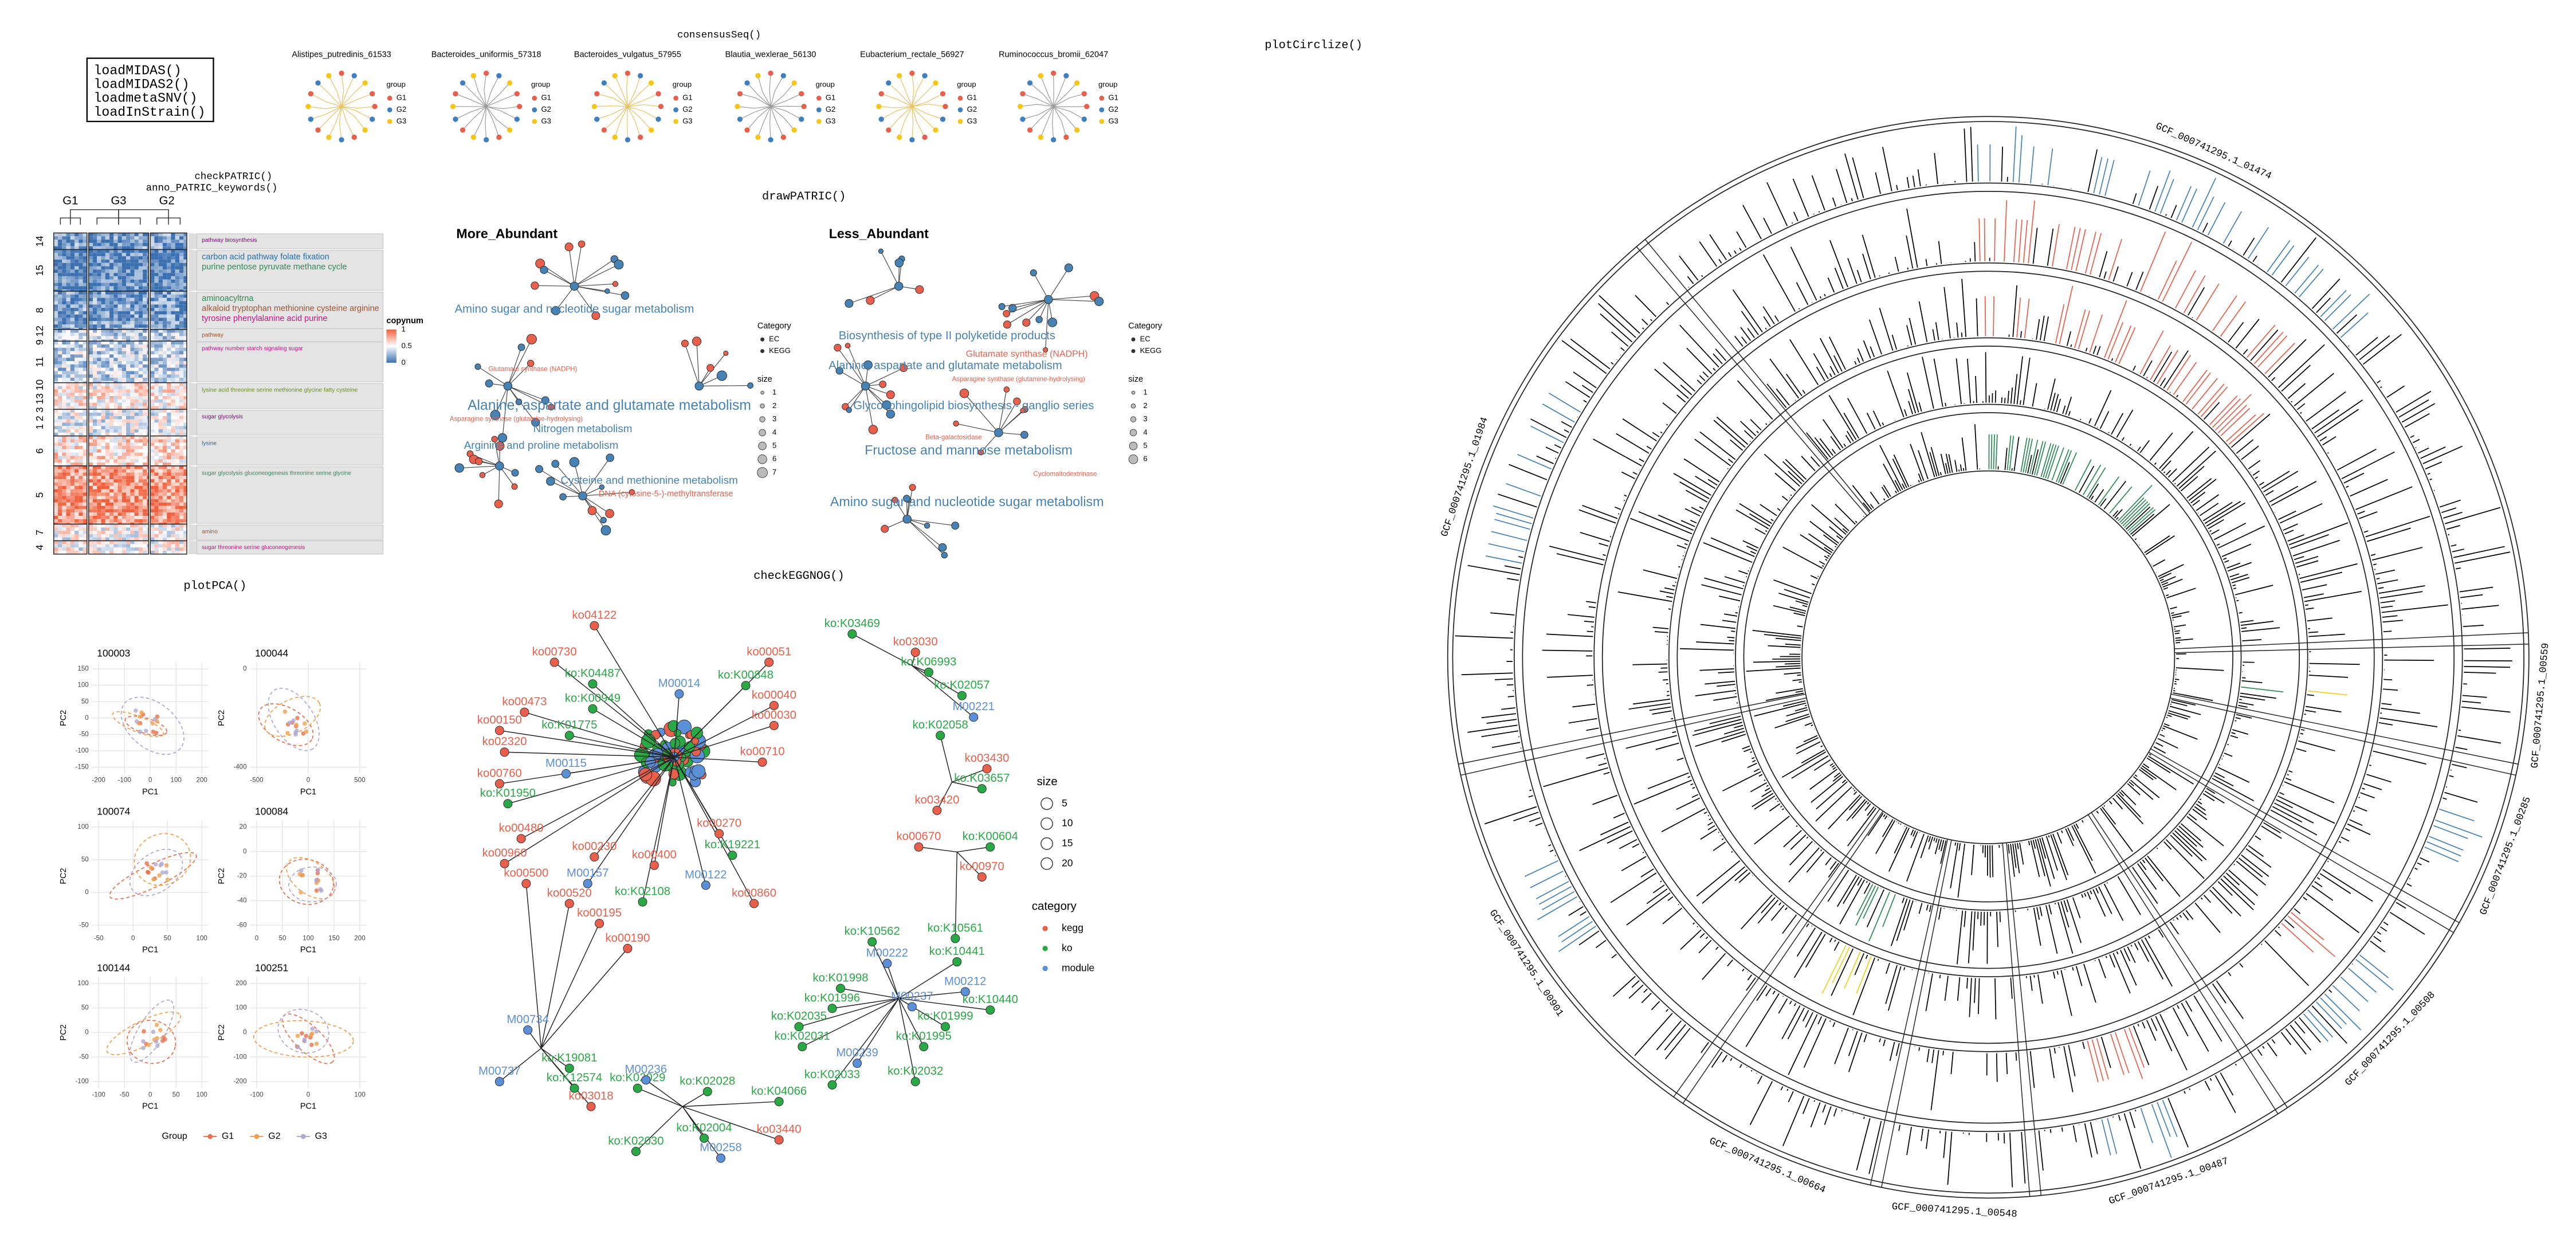  I want to click on legend-title: group, so click(682, 84).